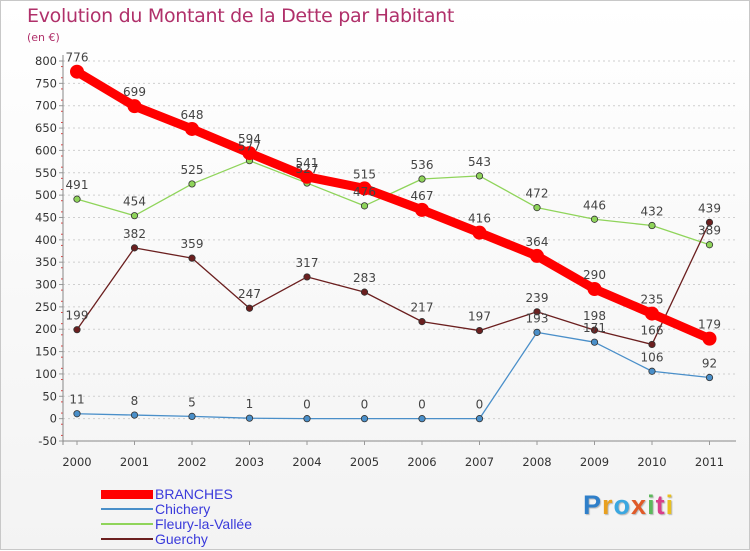 This screenshot has width=750, height=551. What do you see at coordinates (364, 462) in the screenshot?
I see `x-tick-label: 2005` at bounding box center [364, 462].